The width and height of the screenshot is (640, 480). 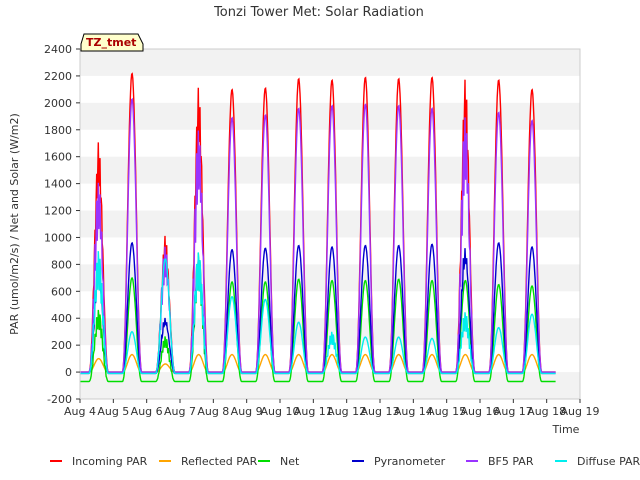 I want to click on y-tick-label: 400, so click(x=61, y=318).